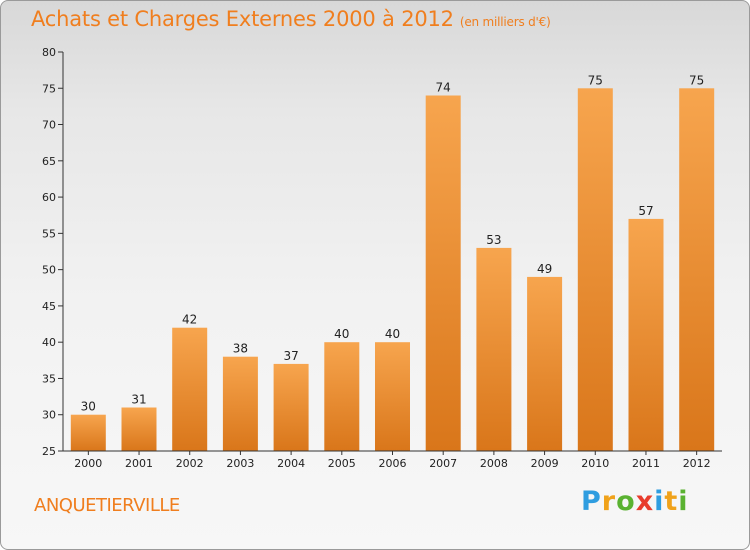 The height and width of the screenshot is (550, 750). I want to click on data-label: 38, so click(240, 349).